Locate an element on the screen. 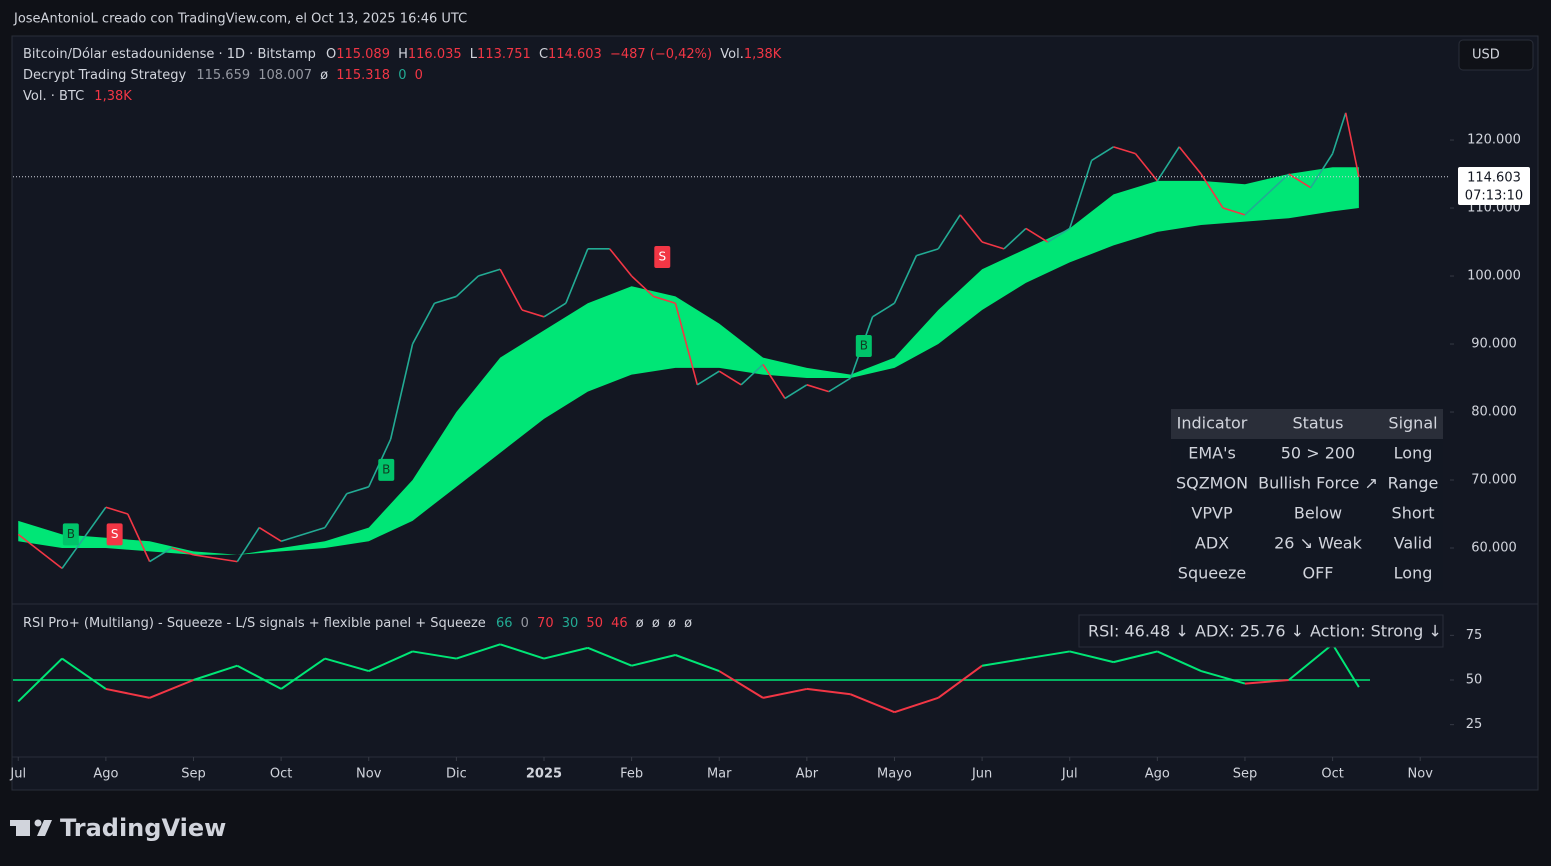 The width and height of the screenshot is (1551, 866). signal-label: S is located at coordinates (662, 256).